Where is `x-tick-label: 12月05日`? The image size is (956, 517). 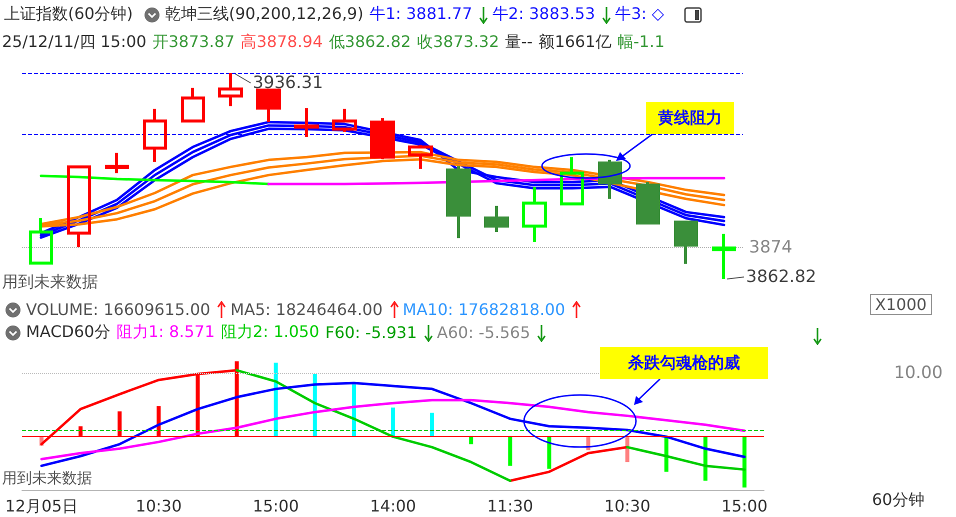 x-tick-label: 12月05日 is located at coordinates (41, 506).